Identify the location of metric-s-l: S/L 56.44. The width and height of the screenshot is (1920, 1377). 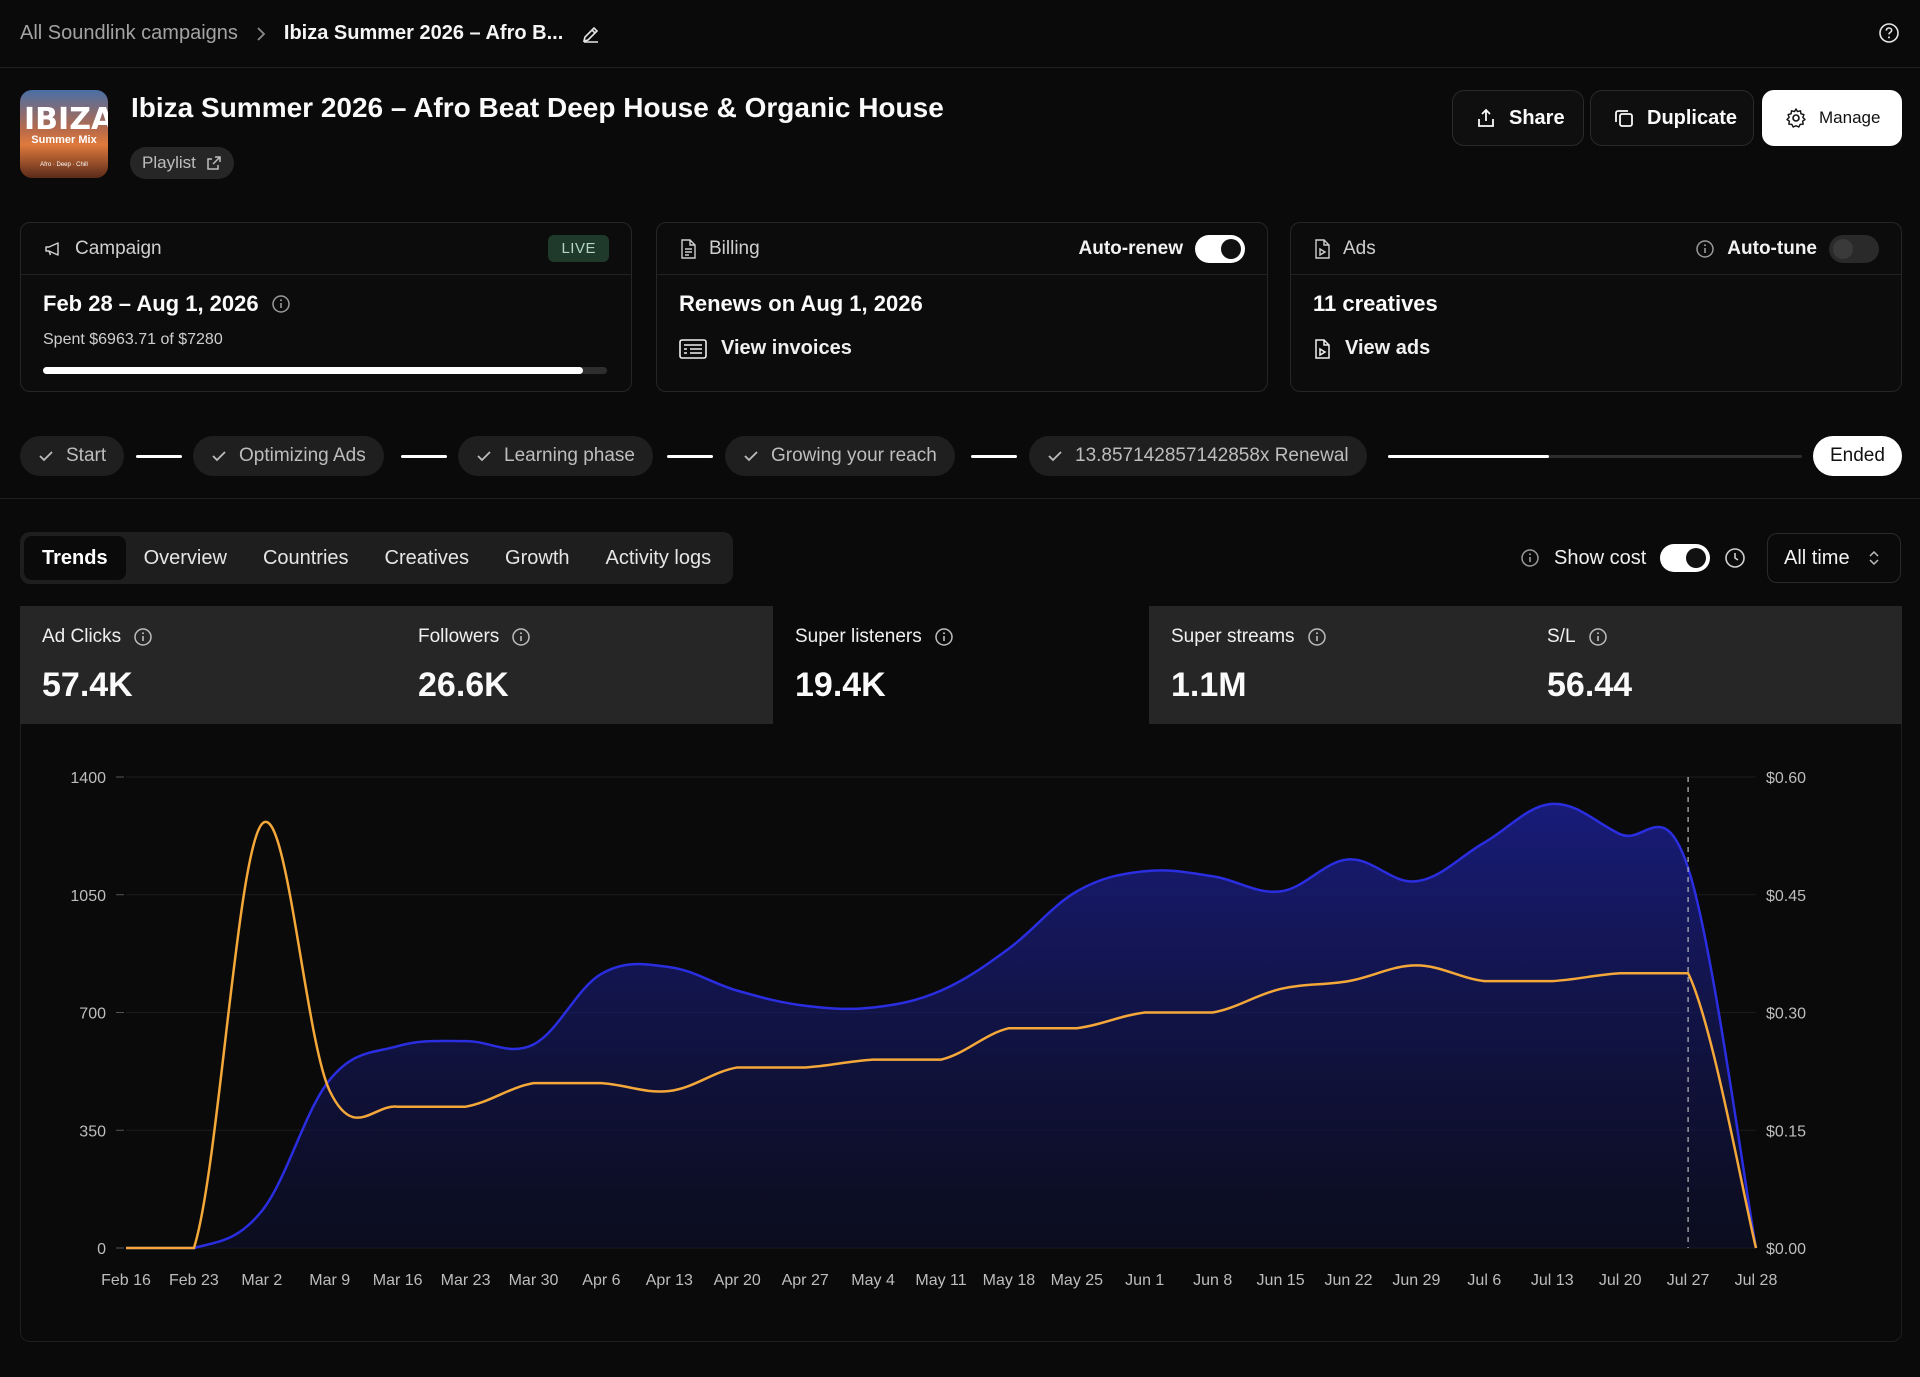
(1713, 665).